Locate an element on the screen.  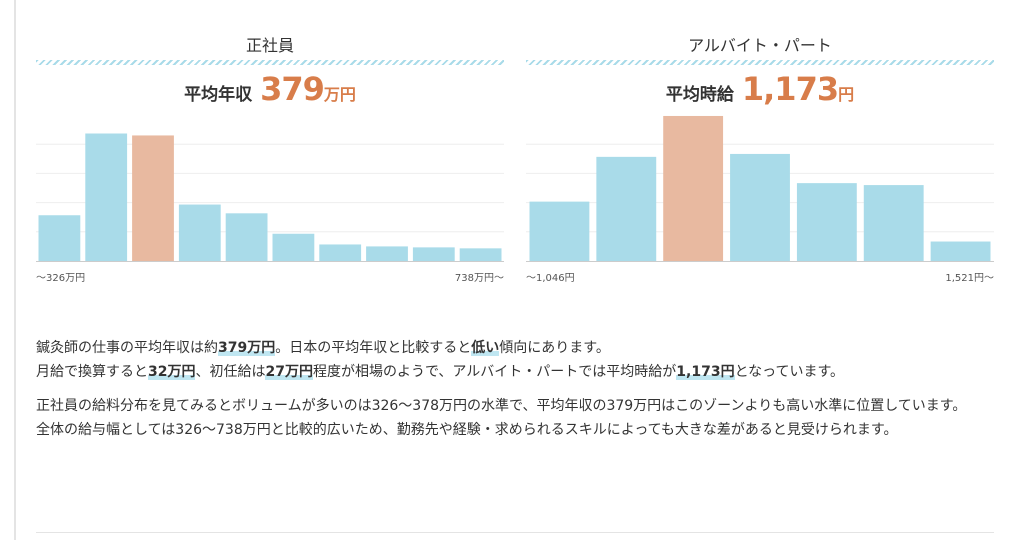
emphasized-text: 379万円 is located at coordinates (247, 348).